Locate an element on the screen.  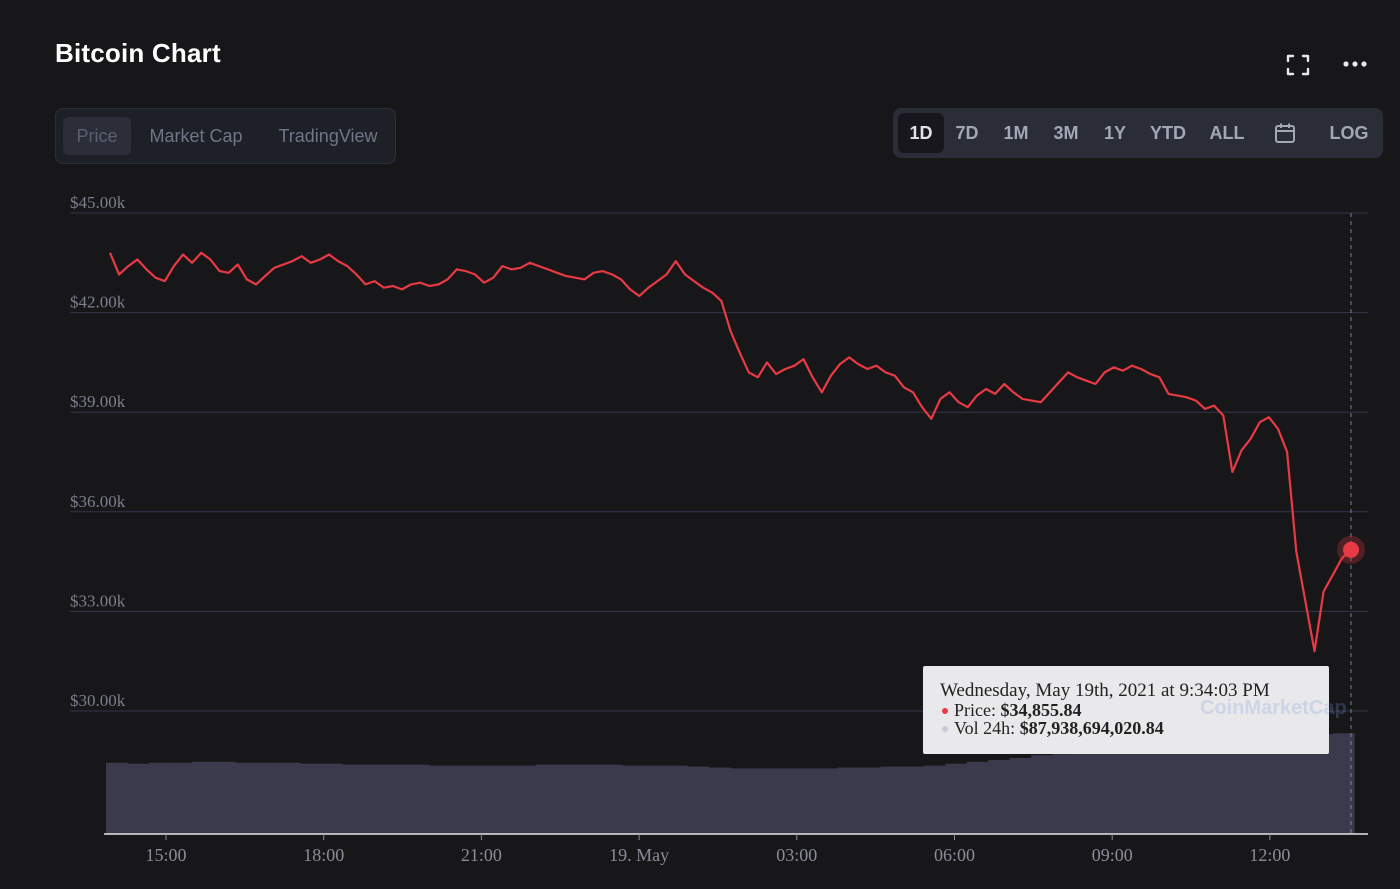
range-tabs: 1D 7D 1M 3M 1Y YTD ALL LOG is located at coordinates (1138, 133).